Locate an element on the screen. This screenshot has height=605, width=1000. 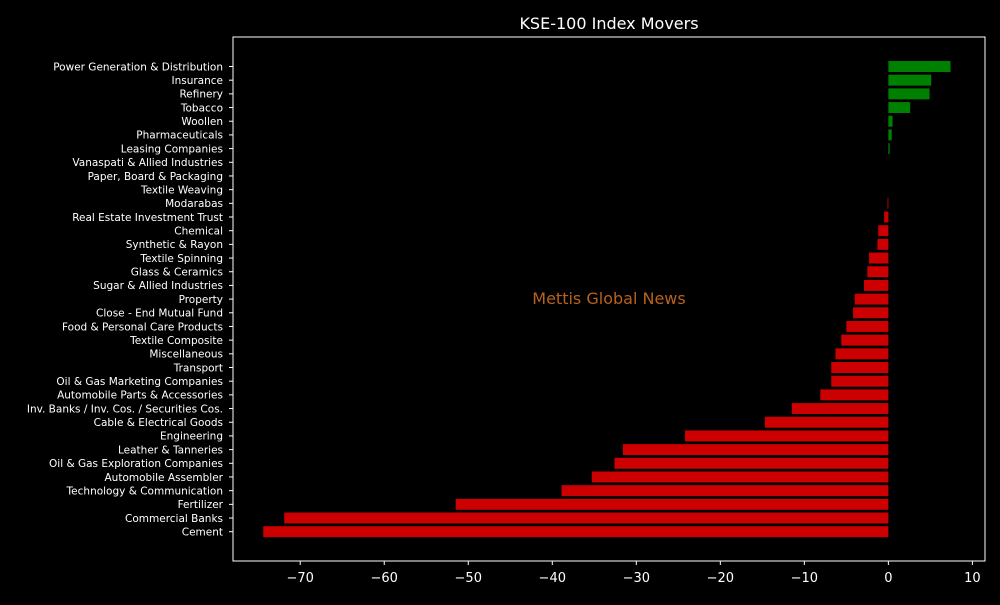
category-label: Sugar & Allied Industries is located at coordinates (158, 286).